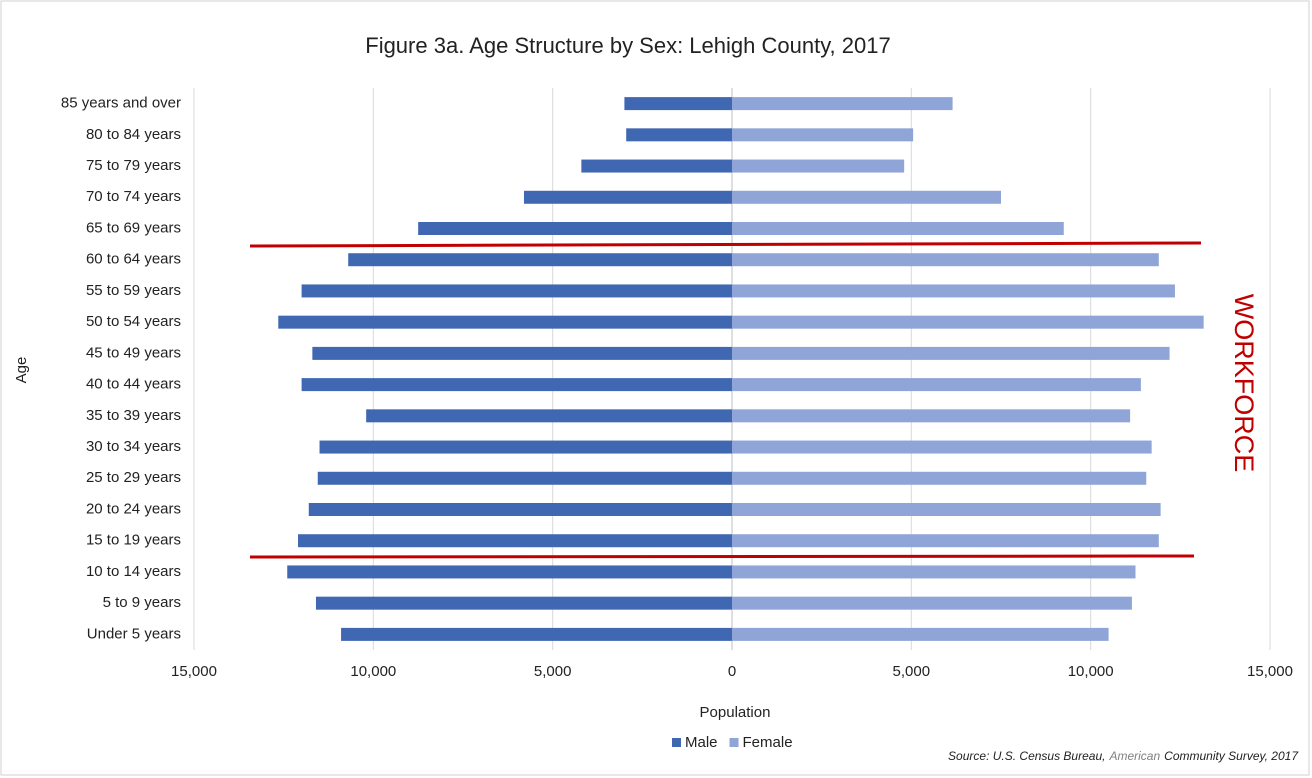  Describe the element at coordinates (1231, 756) in the screenshot. I see `source-part: Community Survey, 2017` at that location.